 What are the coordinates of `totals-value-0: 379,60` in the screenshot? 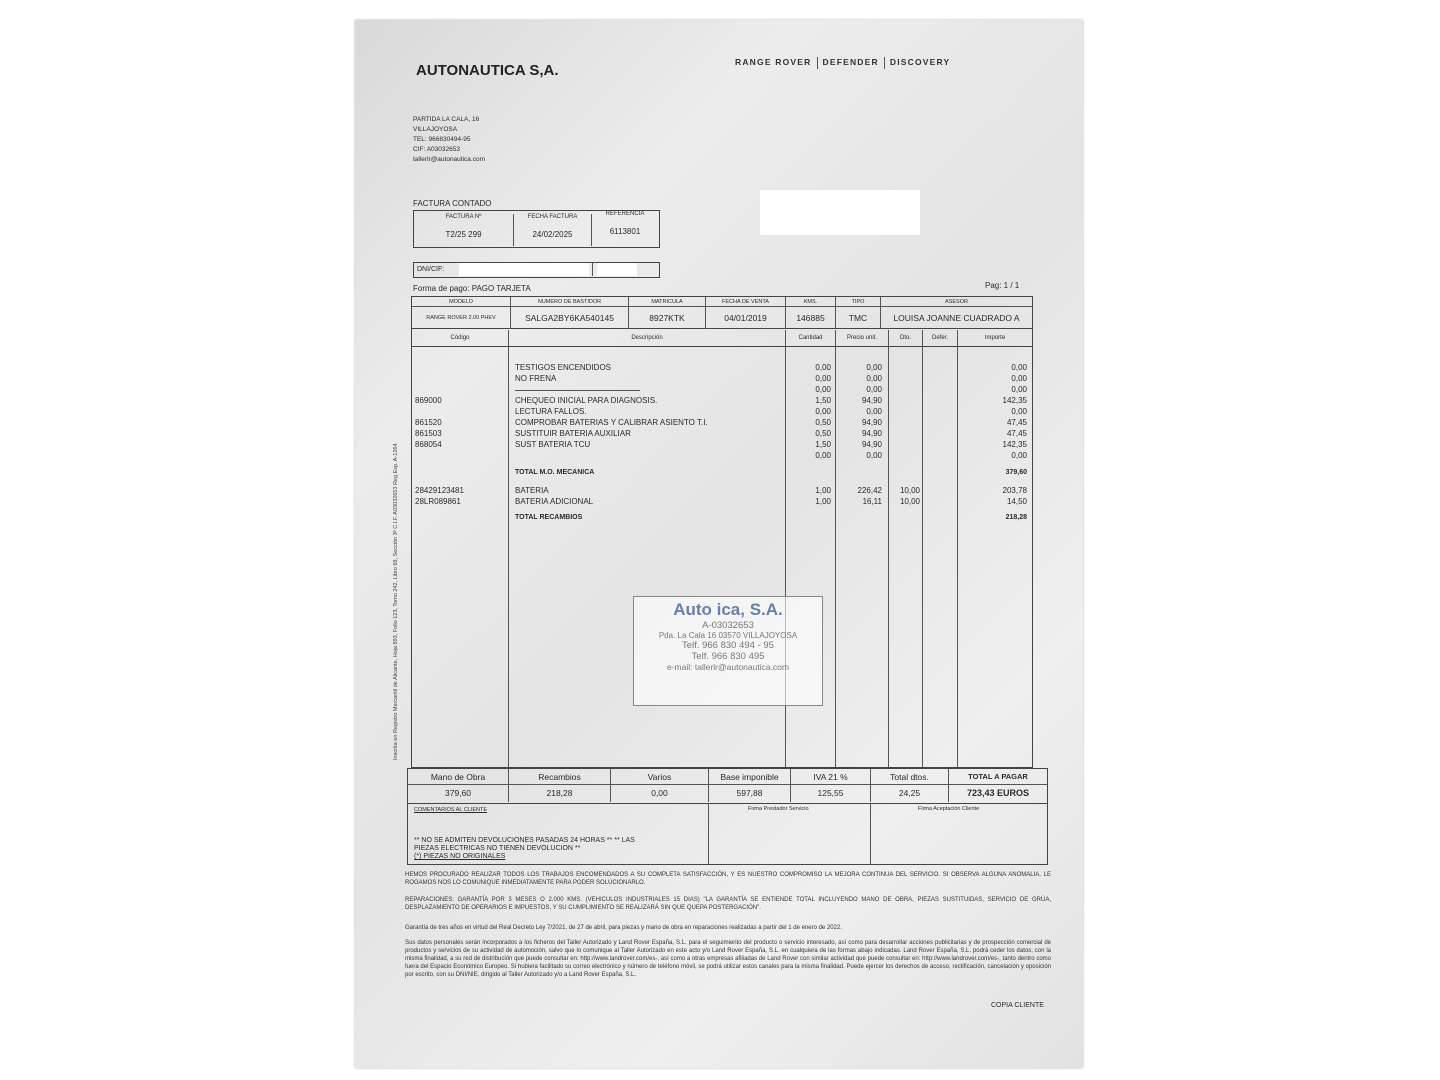 It's located at (458, 793).